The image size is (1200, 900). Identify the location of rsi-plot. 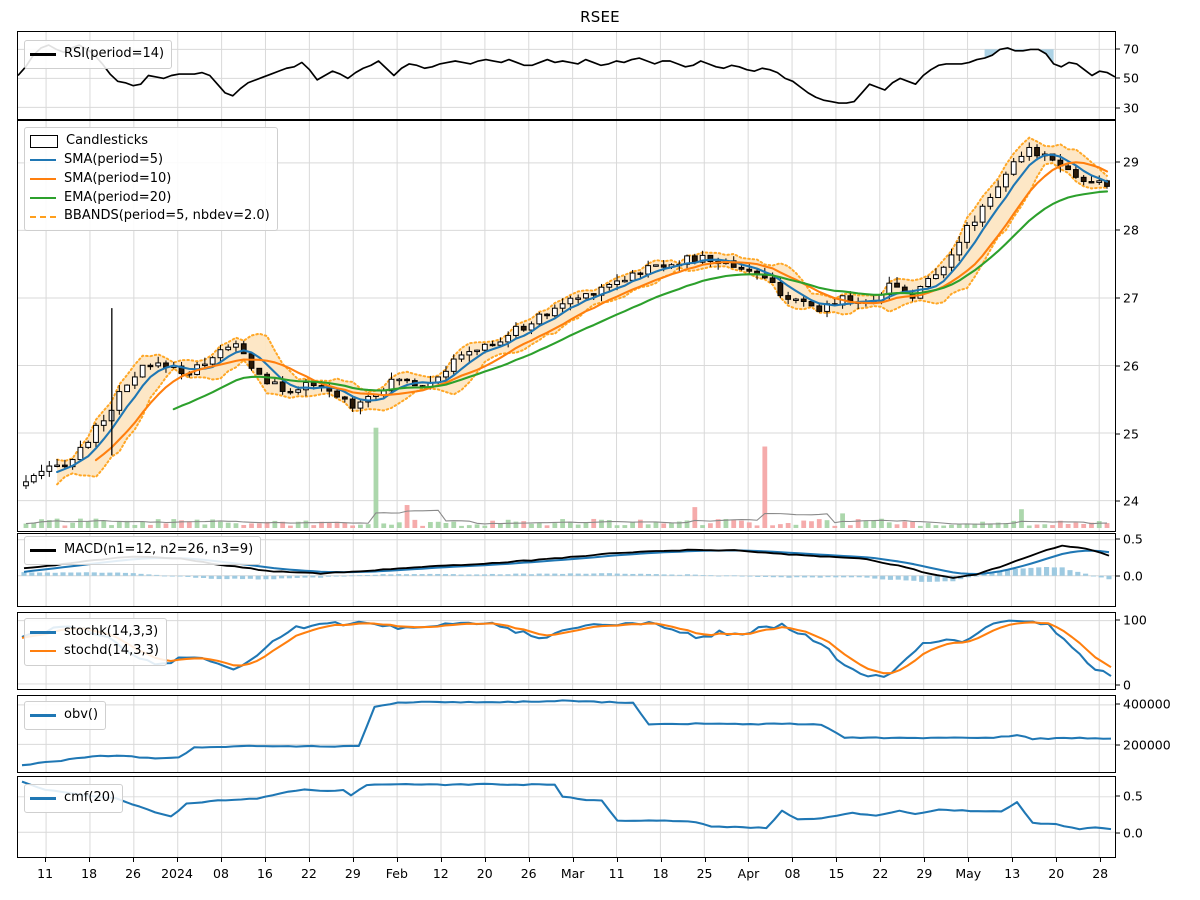
(566, 75).